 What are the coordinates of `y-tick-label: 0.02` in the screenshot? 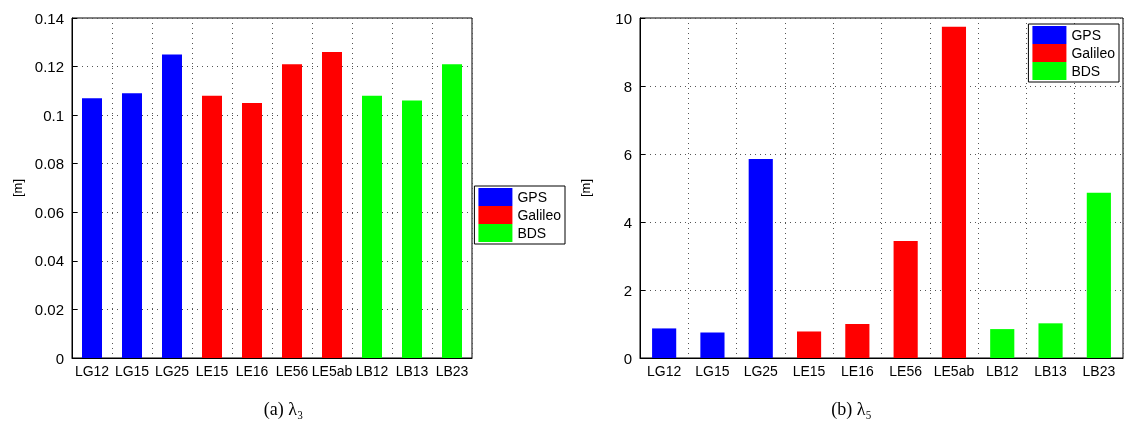 It's located at (49, 309).